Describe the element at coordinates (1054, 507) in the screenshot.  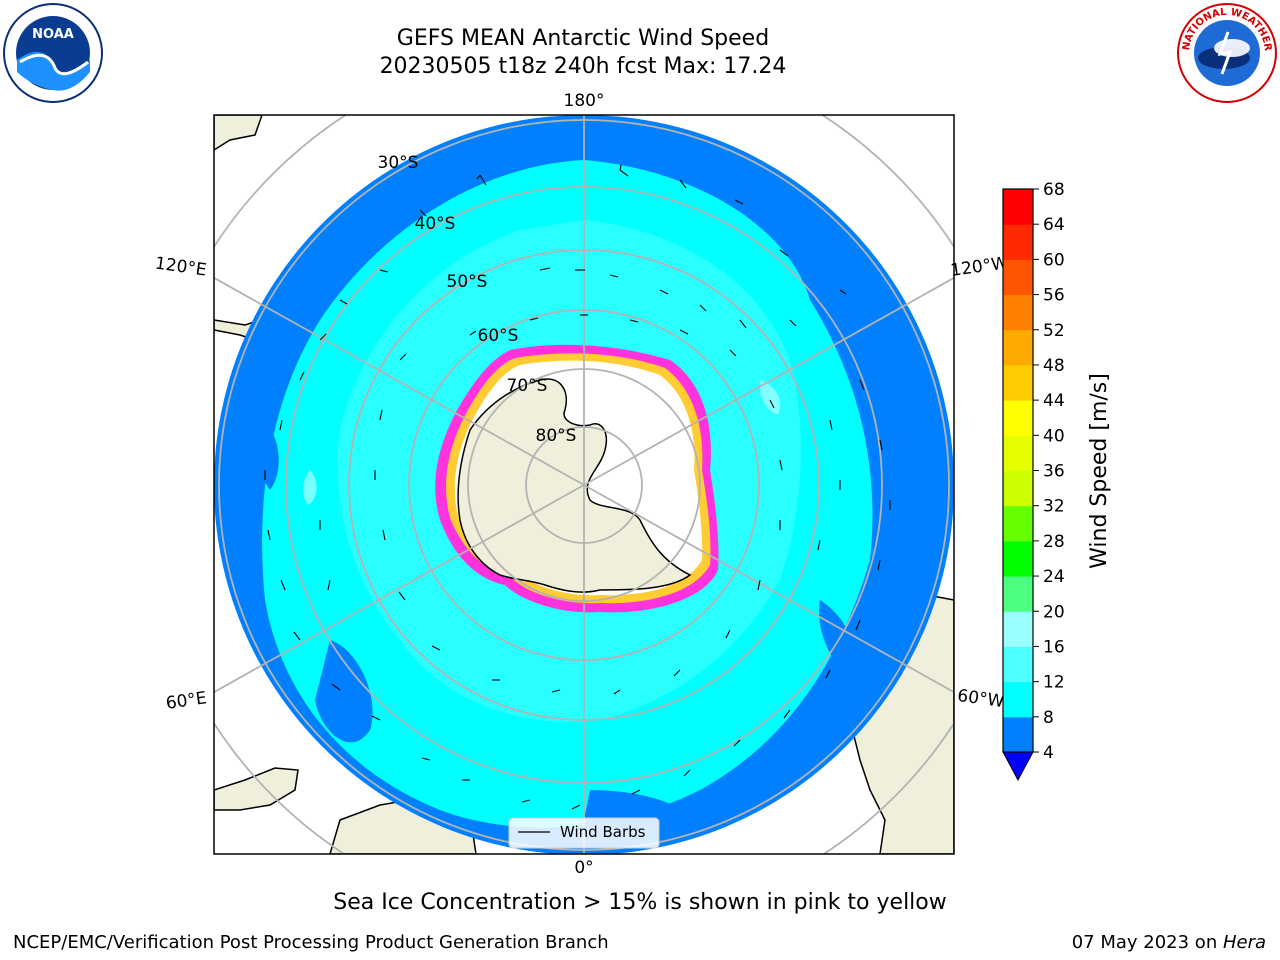
I see `colorbar-tick-label: 32` at that location.